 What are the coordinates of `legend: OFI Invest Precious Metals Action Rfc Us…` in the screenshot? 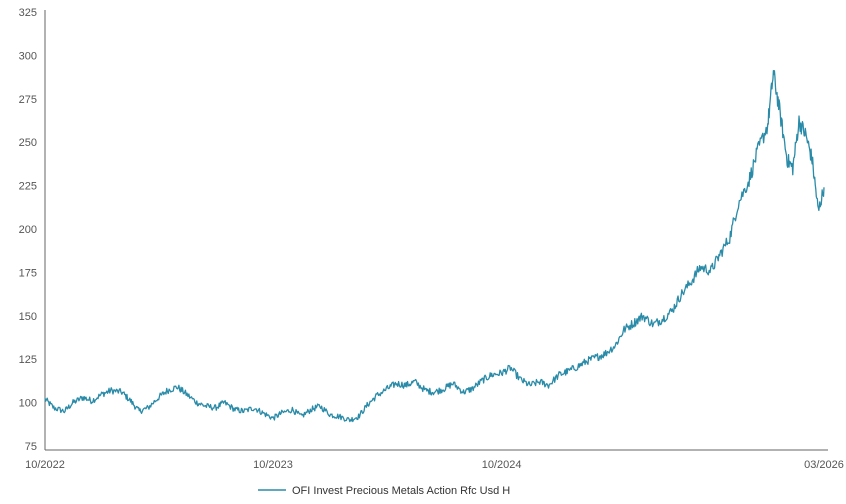 It's located at (384, 491).